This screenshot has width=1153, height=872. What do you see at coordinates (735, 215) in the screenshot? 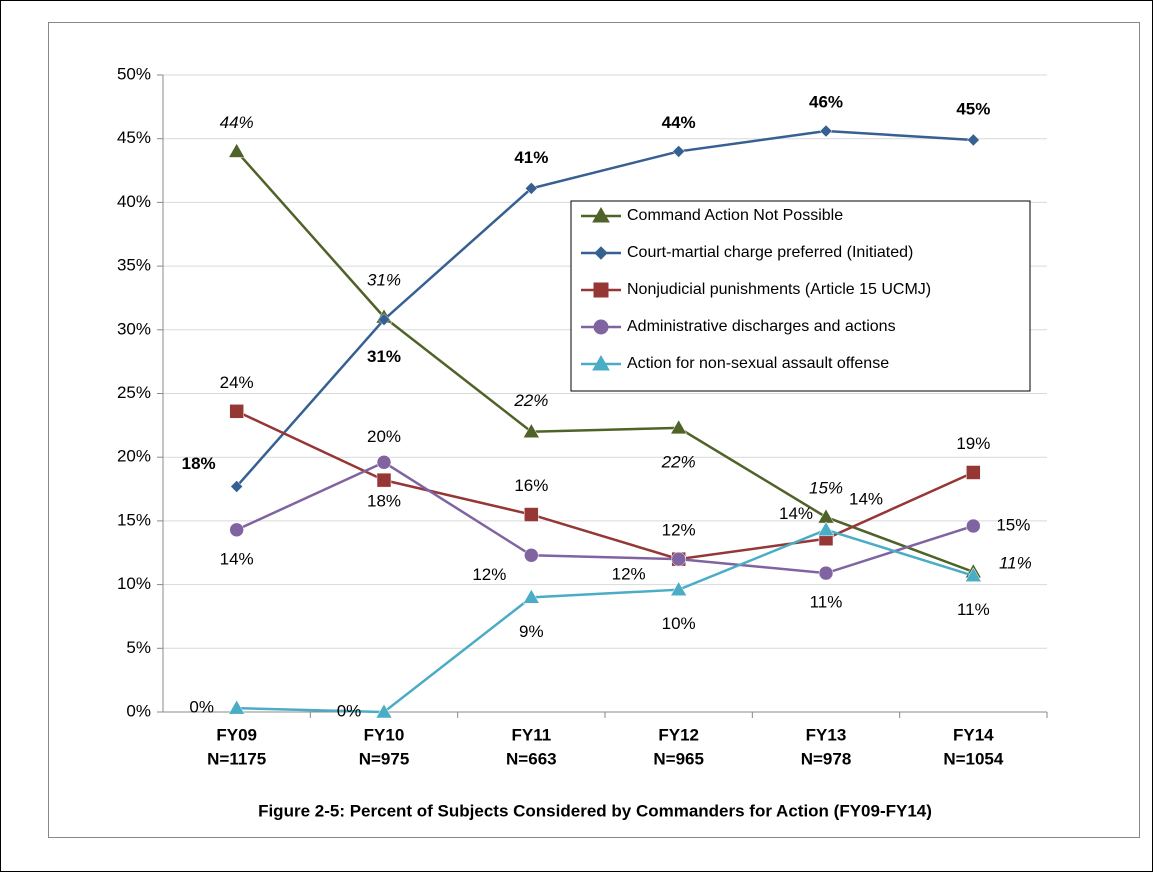
I see `legend-label: Command Action Not Possible` at bounding box center [735, 215].